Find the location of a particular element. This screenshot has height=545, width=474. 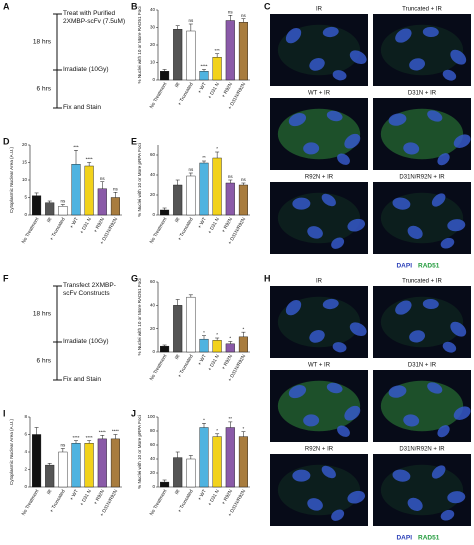

y-tick-label: 100 is located at coordinates (151, 416).